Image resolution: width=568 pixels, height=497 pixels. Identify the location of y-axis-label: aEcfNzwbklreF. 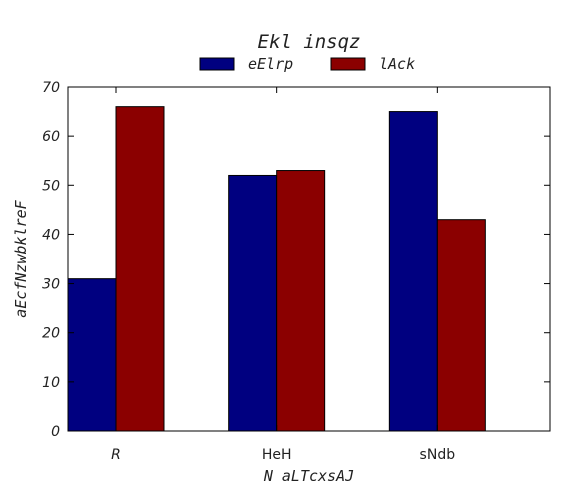
(21, 258).